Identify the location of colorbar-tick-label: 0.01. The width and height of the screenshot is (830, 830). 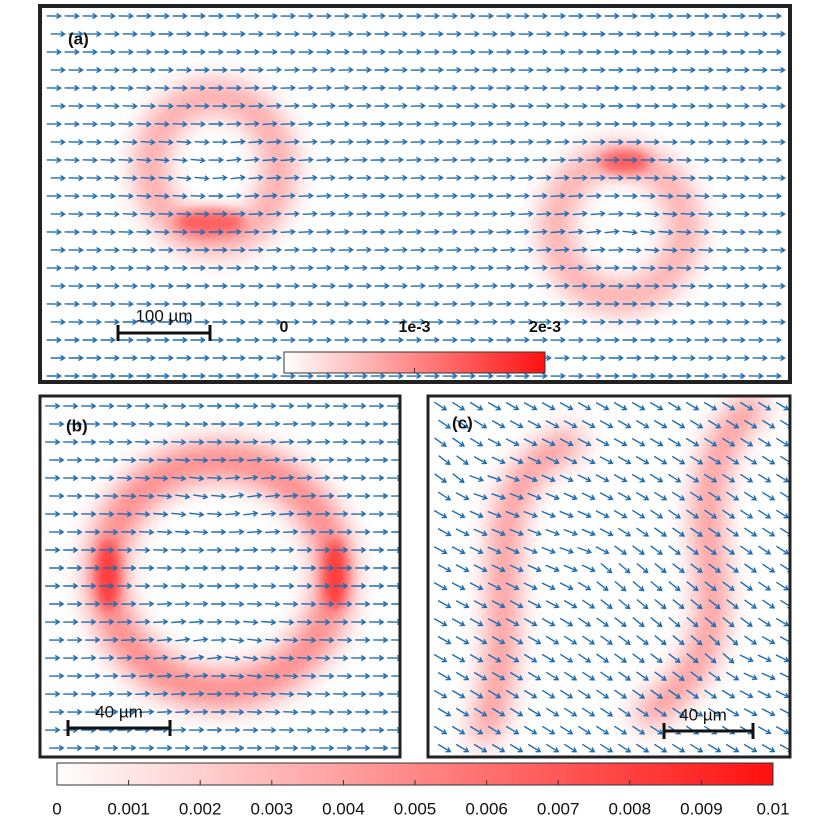
(772, 808).